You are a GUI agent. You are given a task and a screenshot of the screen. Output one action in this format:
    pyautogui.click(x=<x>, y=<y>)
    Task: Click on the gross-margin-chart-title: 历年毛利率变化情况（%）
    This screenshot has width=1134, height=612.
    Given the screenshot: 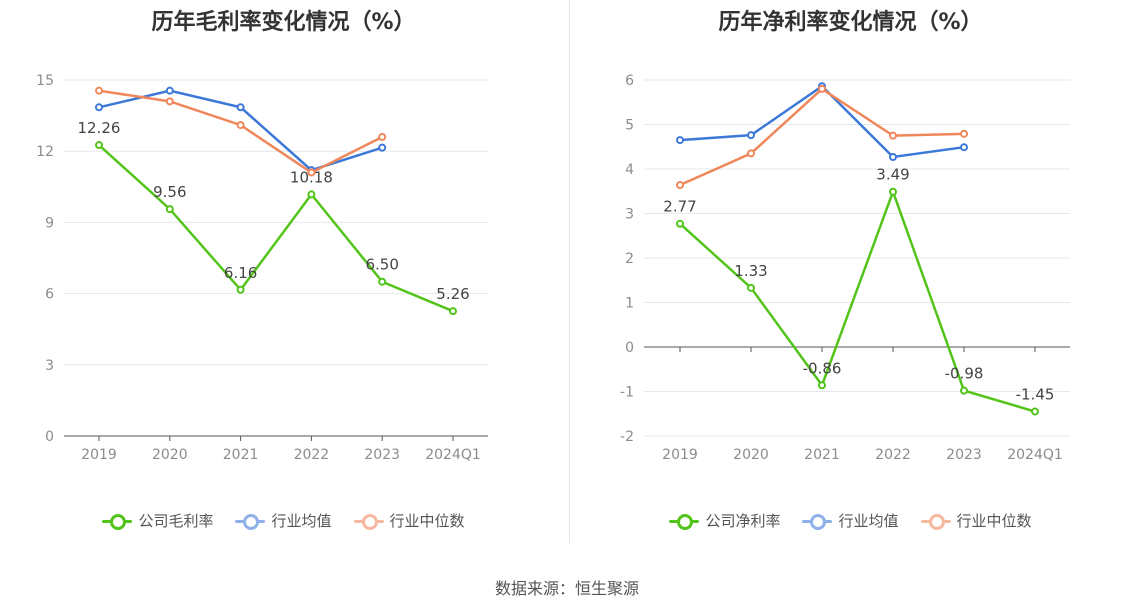 What is the action you would take?
    pyautogui.click(x=283, y=22)
    